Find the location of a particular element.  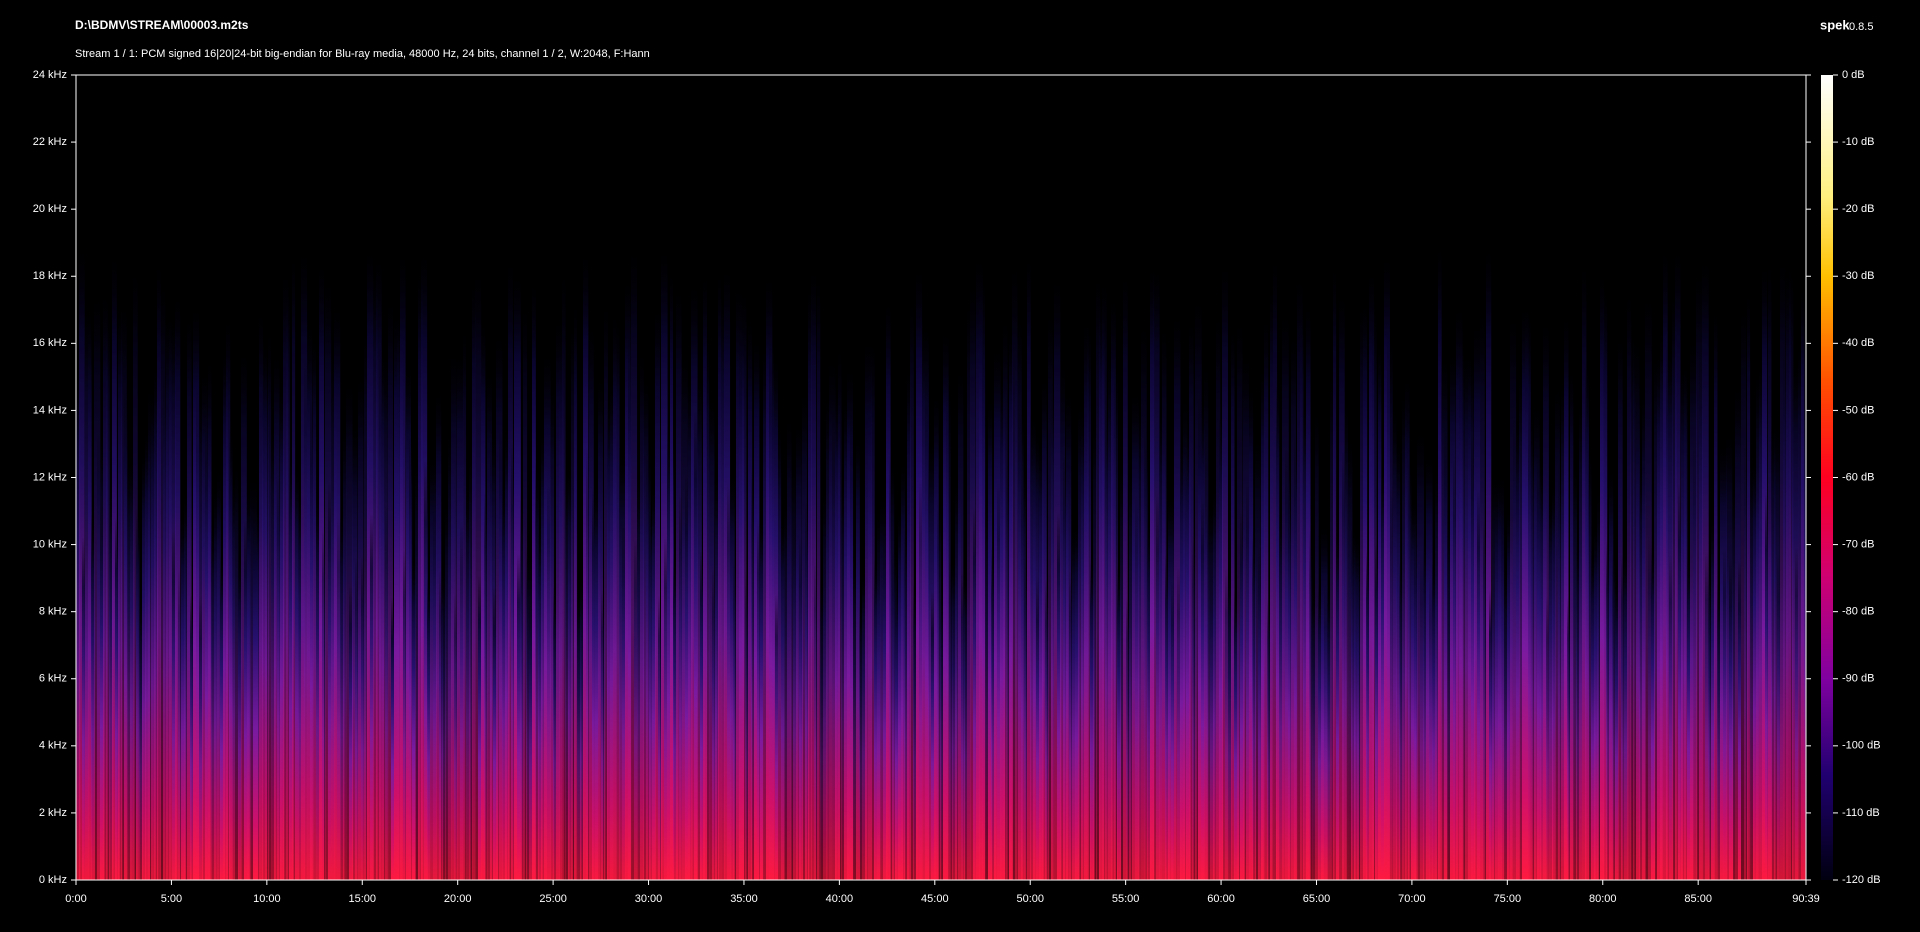

y-tick-label: 20 kHz is located at coordinates (50, 209).